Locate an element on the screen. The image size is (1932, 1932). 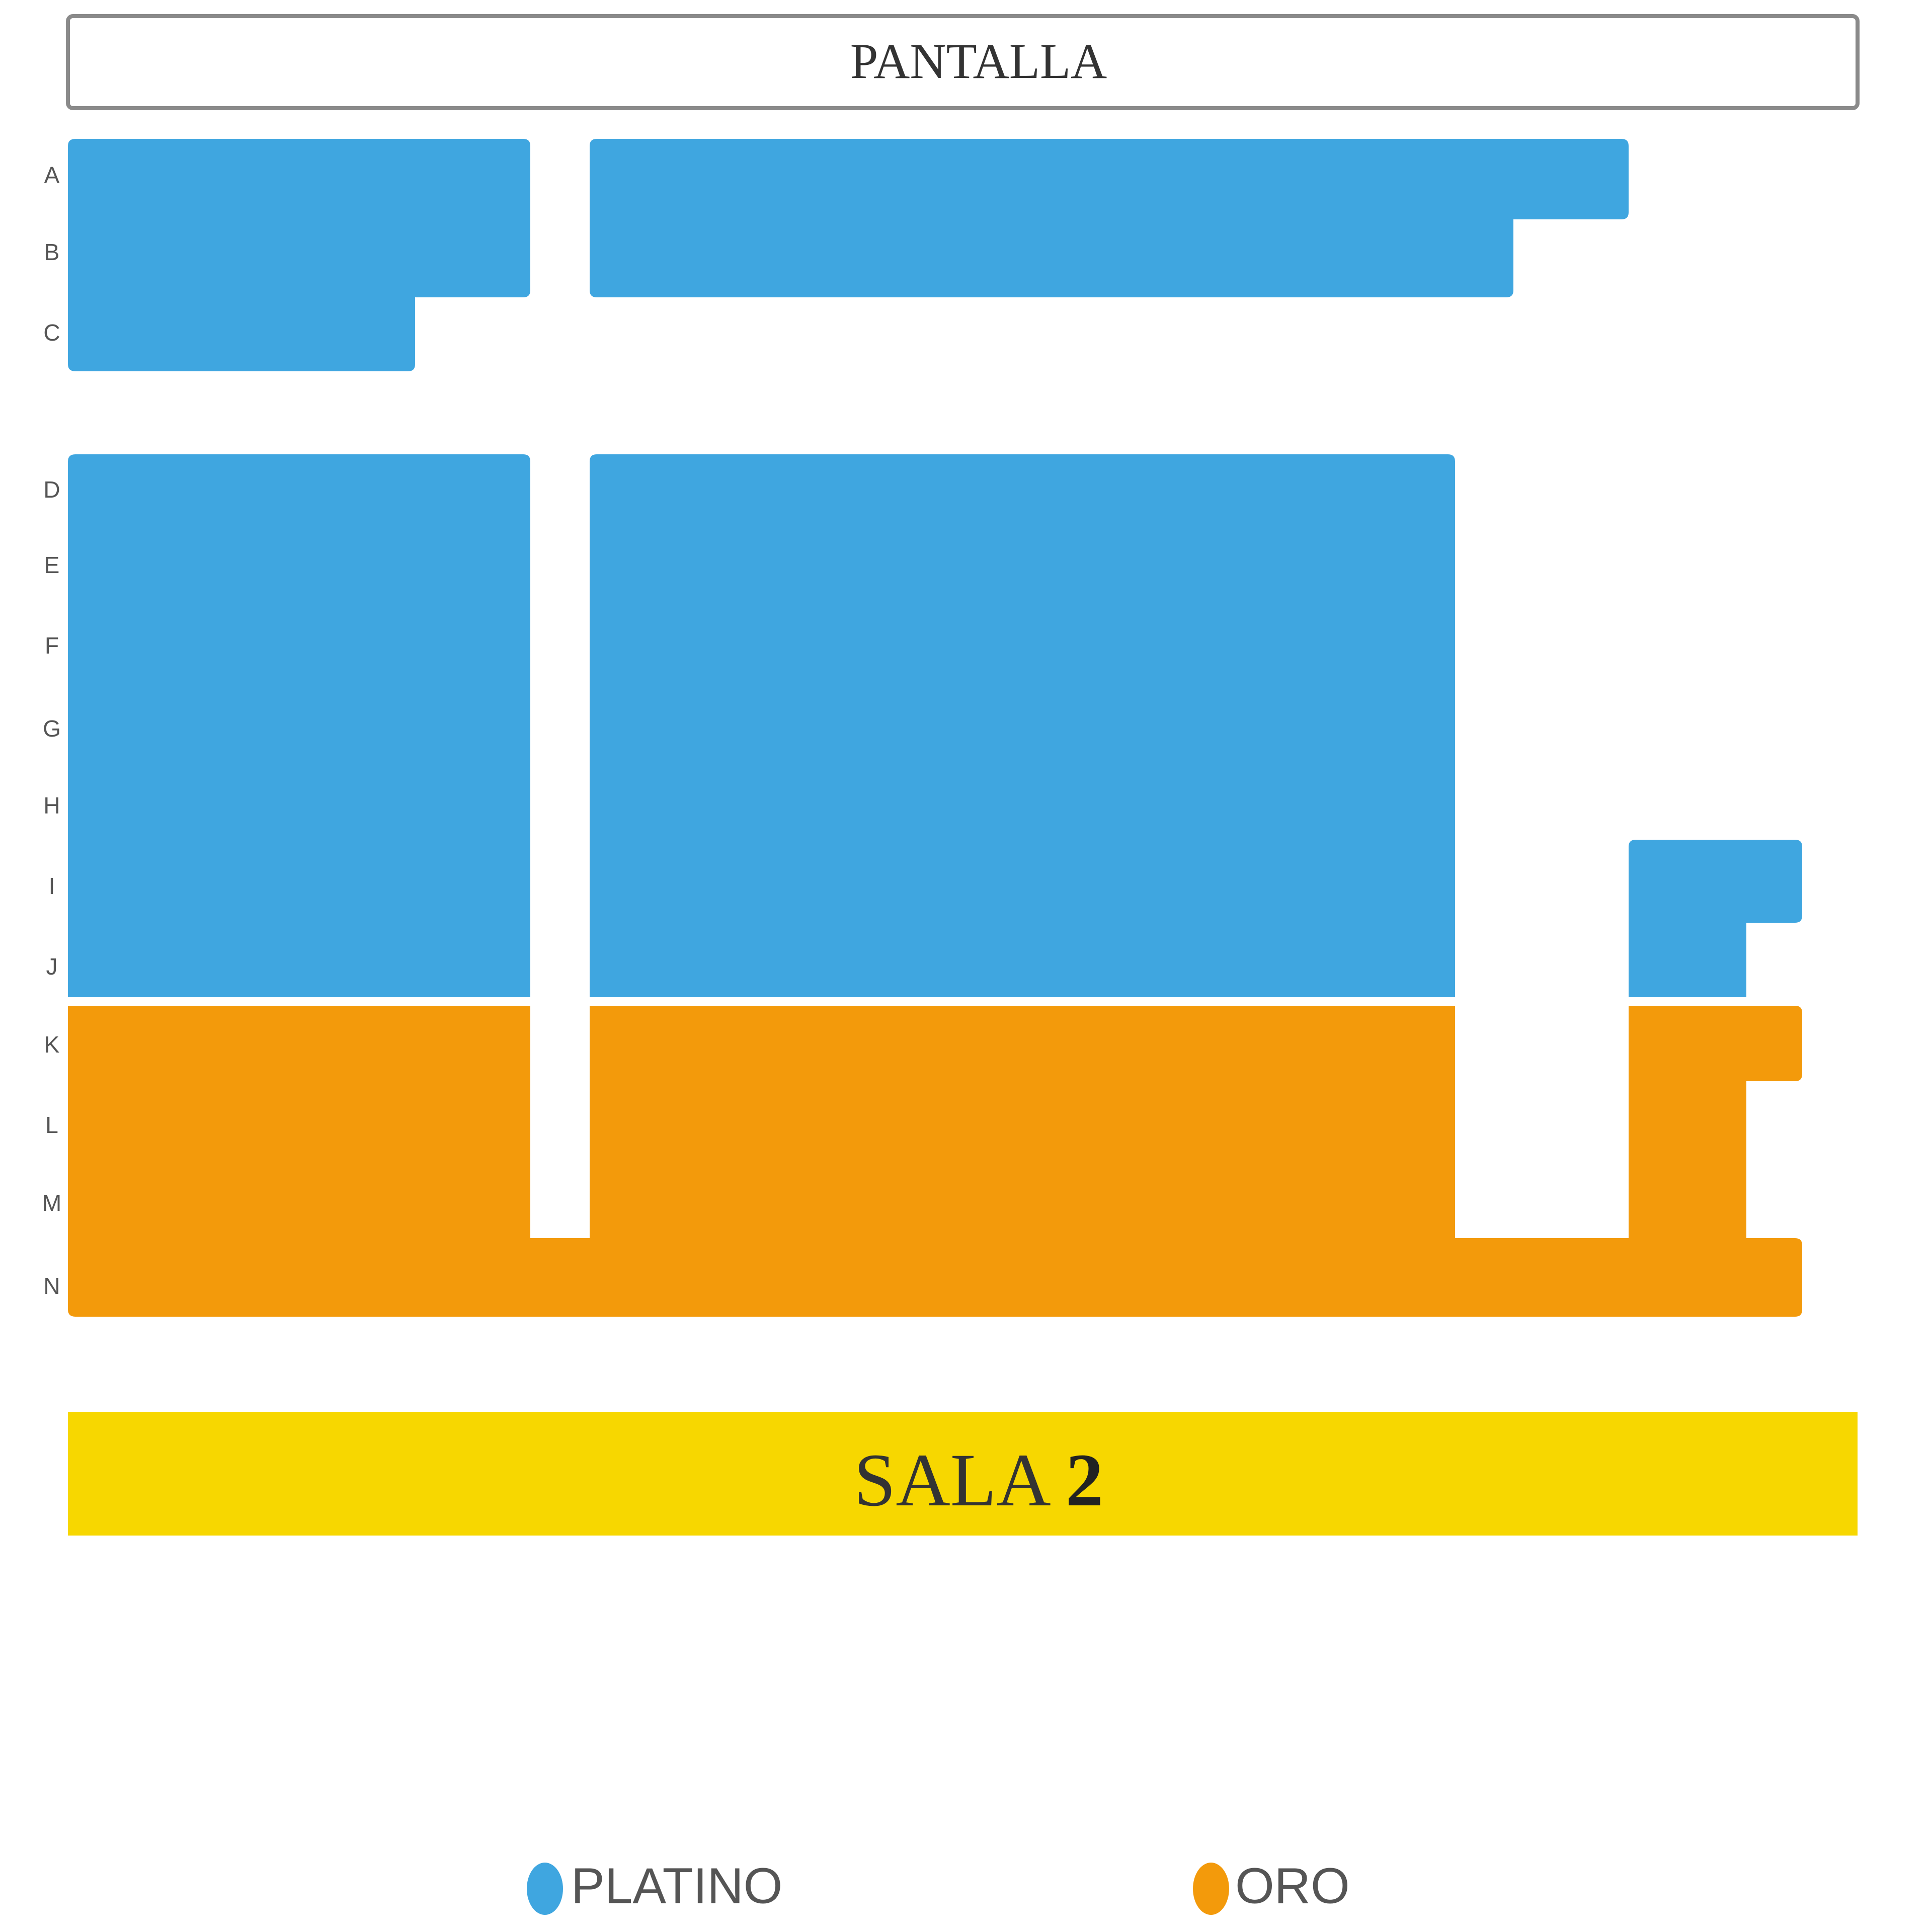
row-label: L is located at coordinates (51, 1125).